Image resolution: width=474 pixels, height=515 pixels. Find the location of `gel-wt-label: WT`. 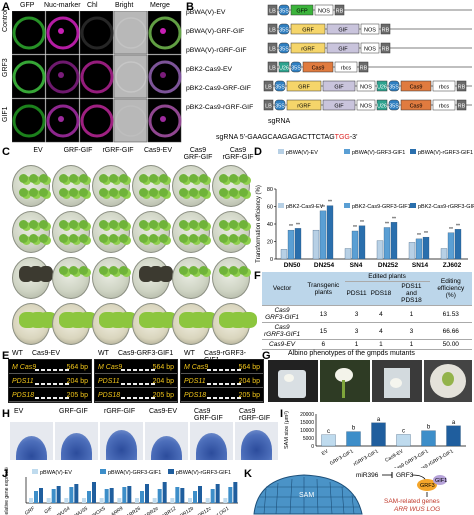

gel-wt-label: WT is located at coordinates (189, 353).